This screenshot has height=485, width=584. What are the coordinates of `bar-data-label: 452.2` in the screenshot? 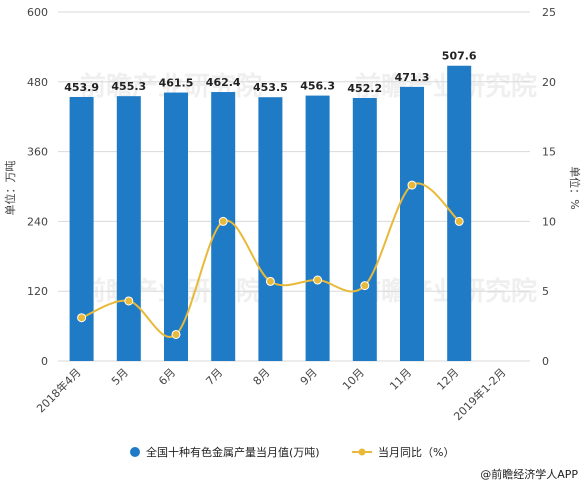 It's located at (364, 88).